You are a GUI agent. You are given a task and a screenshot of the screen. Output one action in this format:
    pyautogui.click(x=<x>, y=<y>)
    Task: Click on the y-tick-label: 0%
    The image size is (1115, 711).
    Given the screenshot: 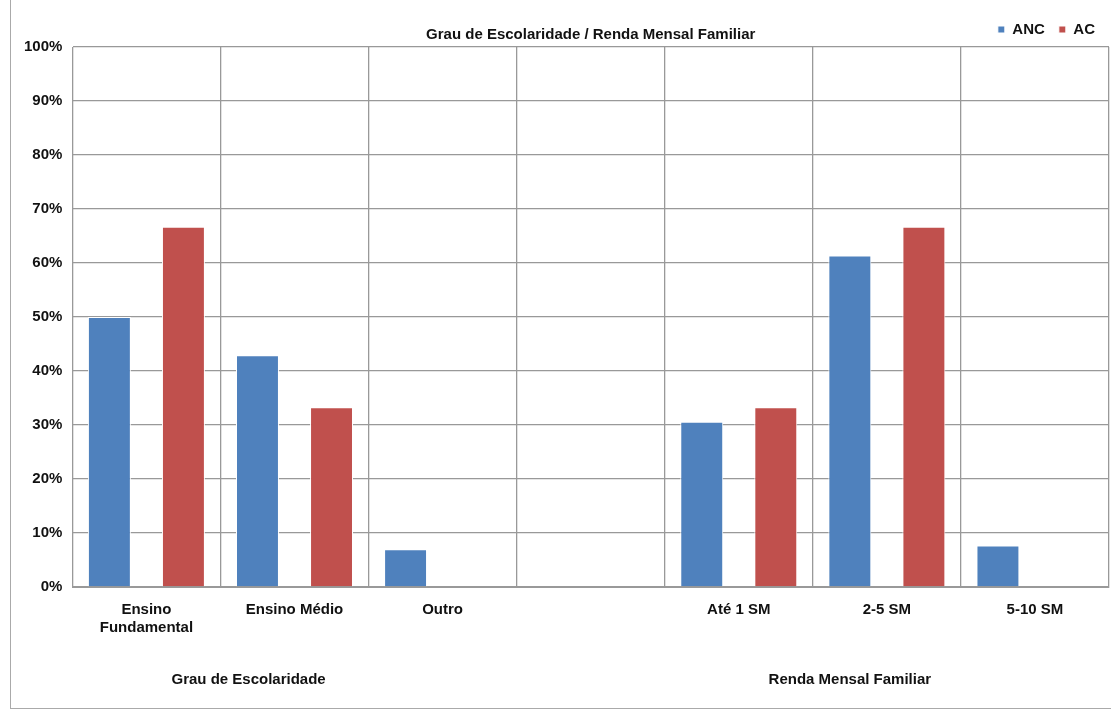 What is the action you would take?
    pyautogui.click(x=51, y=586)
    